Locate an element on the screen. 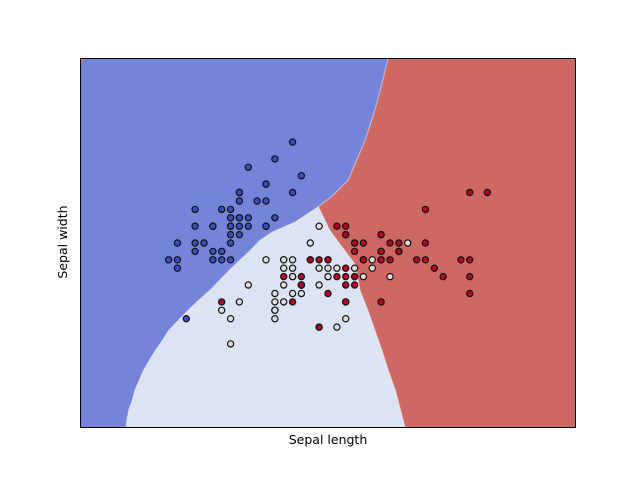 The height and width of the screenshot is (480, 640). y-axis-label: Sepal width is located at coordinates (62, 242).